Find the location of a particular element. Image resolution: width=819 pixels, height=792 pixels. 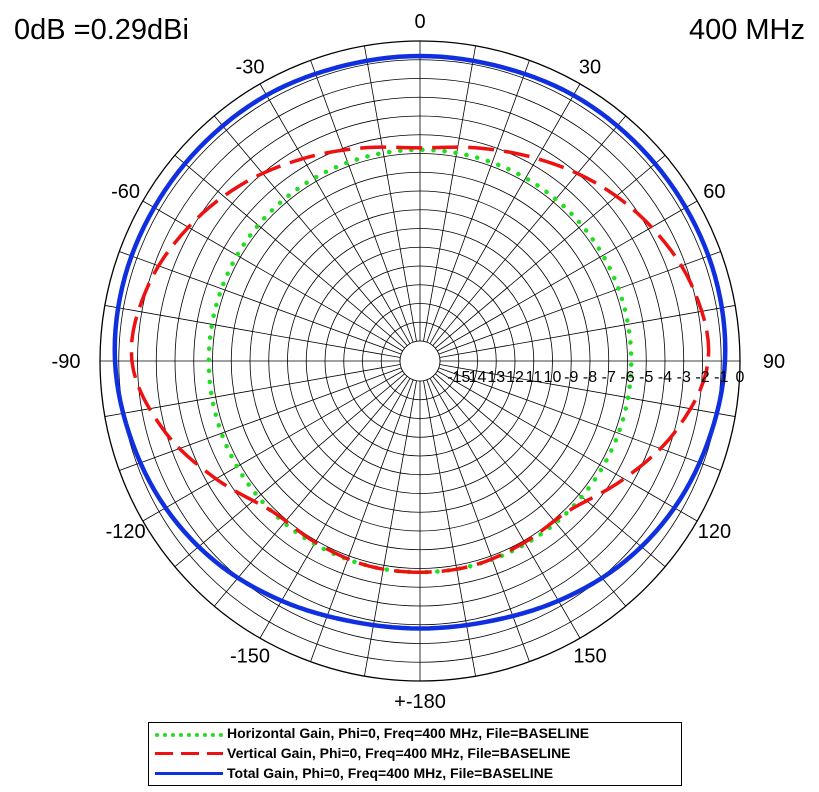

radial-tick-label: -3 is located at coordinates (684, 377).